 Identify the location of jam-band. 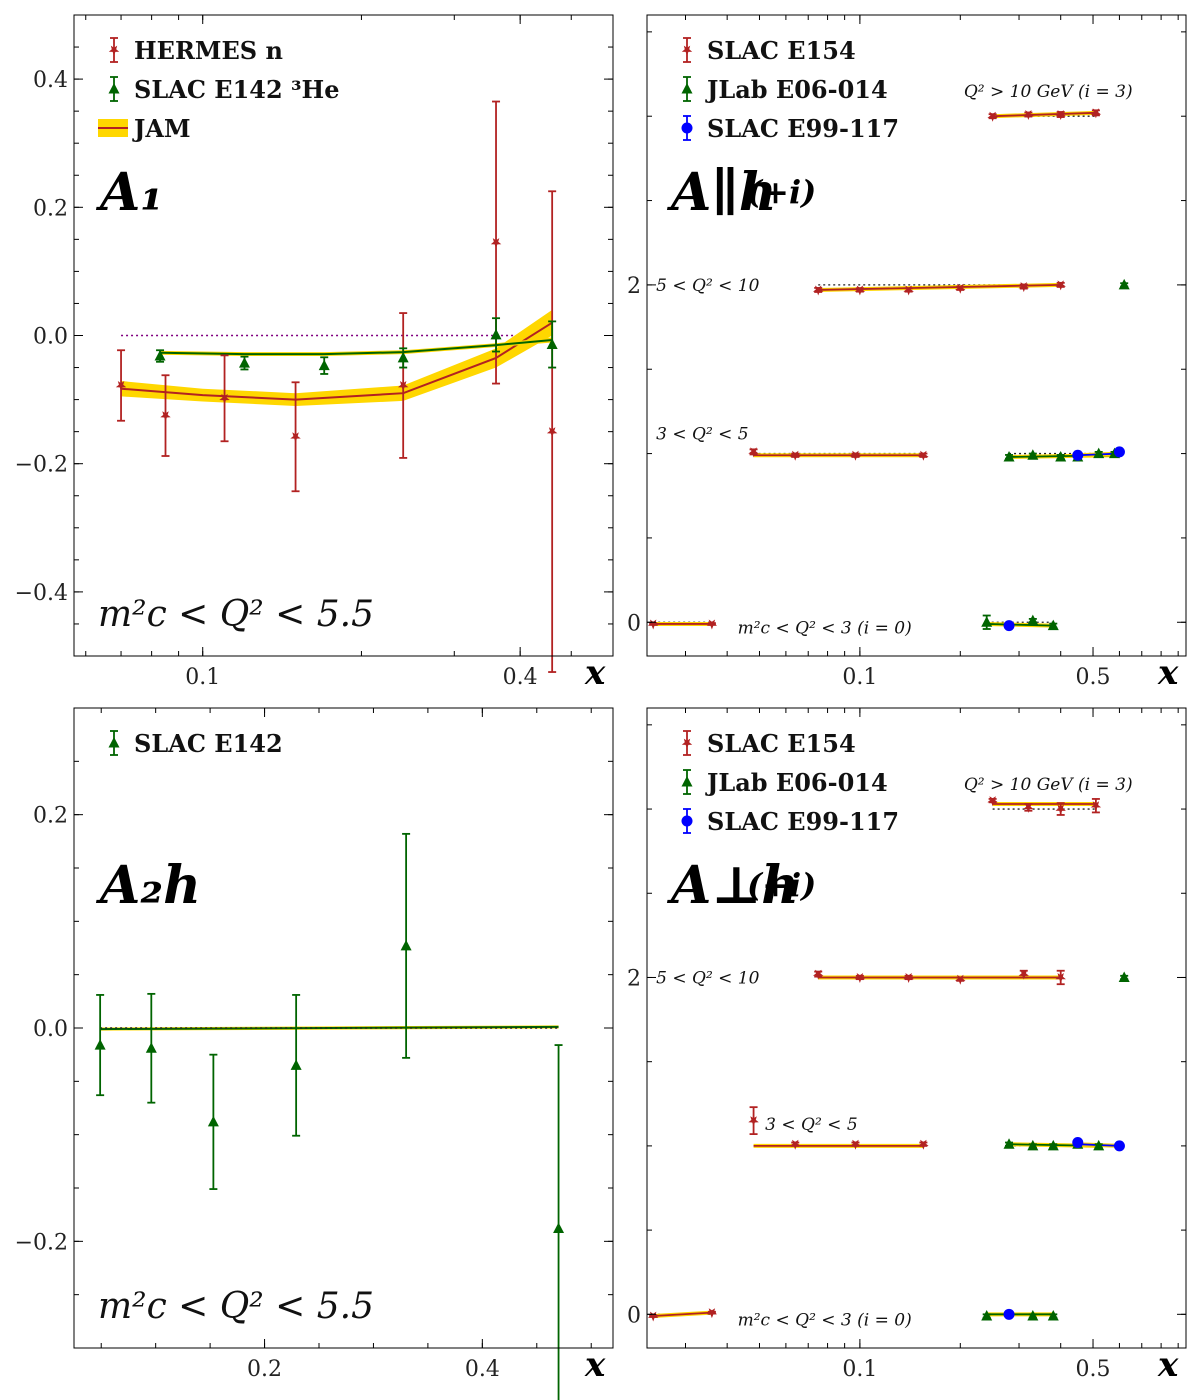
(337, 358).